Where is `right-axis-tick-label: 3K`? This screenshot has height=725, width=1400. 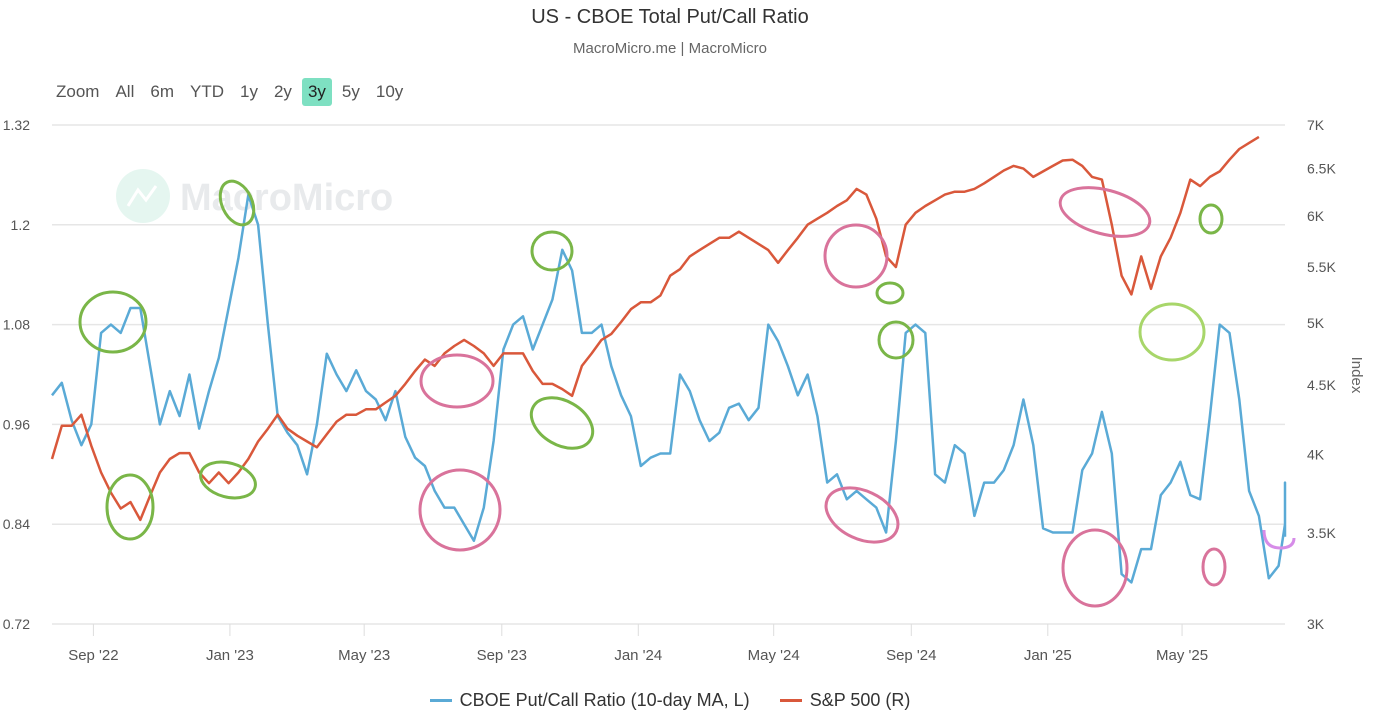 right-axis-tick-label: 3K is located at coordinates (1316, 624).